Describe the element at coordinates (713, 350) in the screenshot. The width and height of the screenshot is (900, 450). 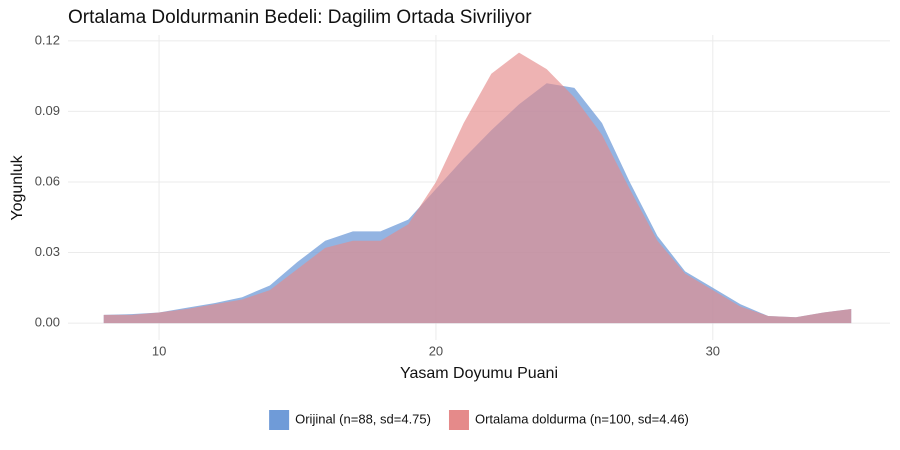
I see `x-tick-label: 30` at that location.